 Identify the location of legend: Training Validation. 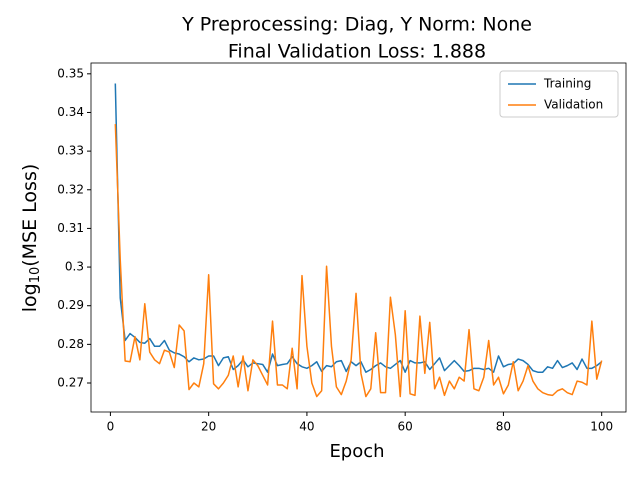
(559, 94).